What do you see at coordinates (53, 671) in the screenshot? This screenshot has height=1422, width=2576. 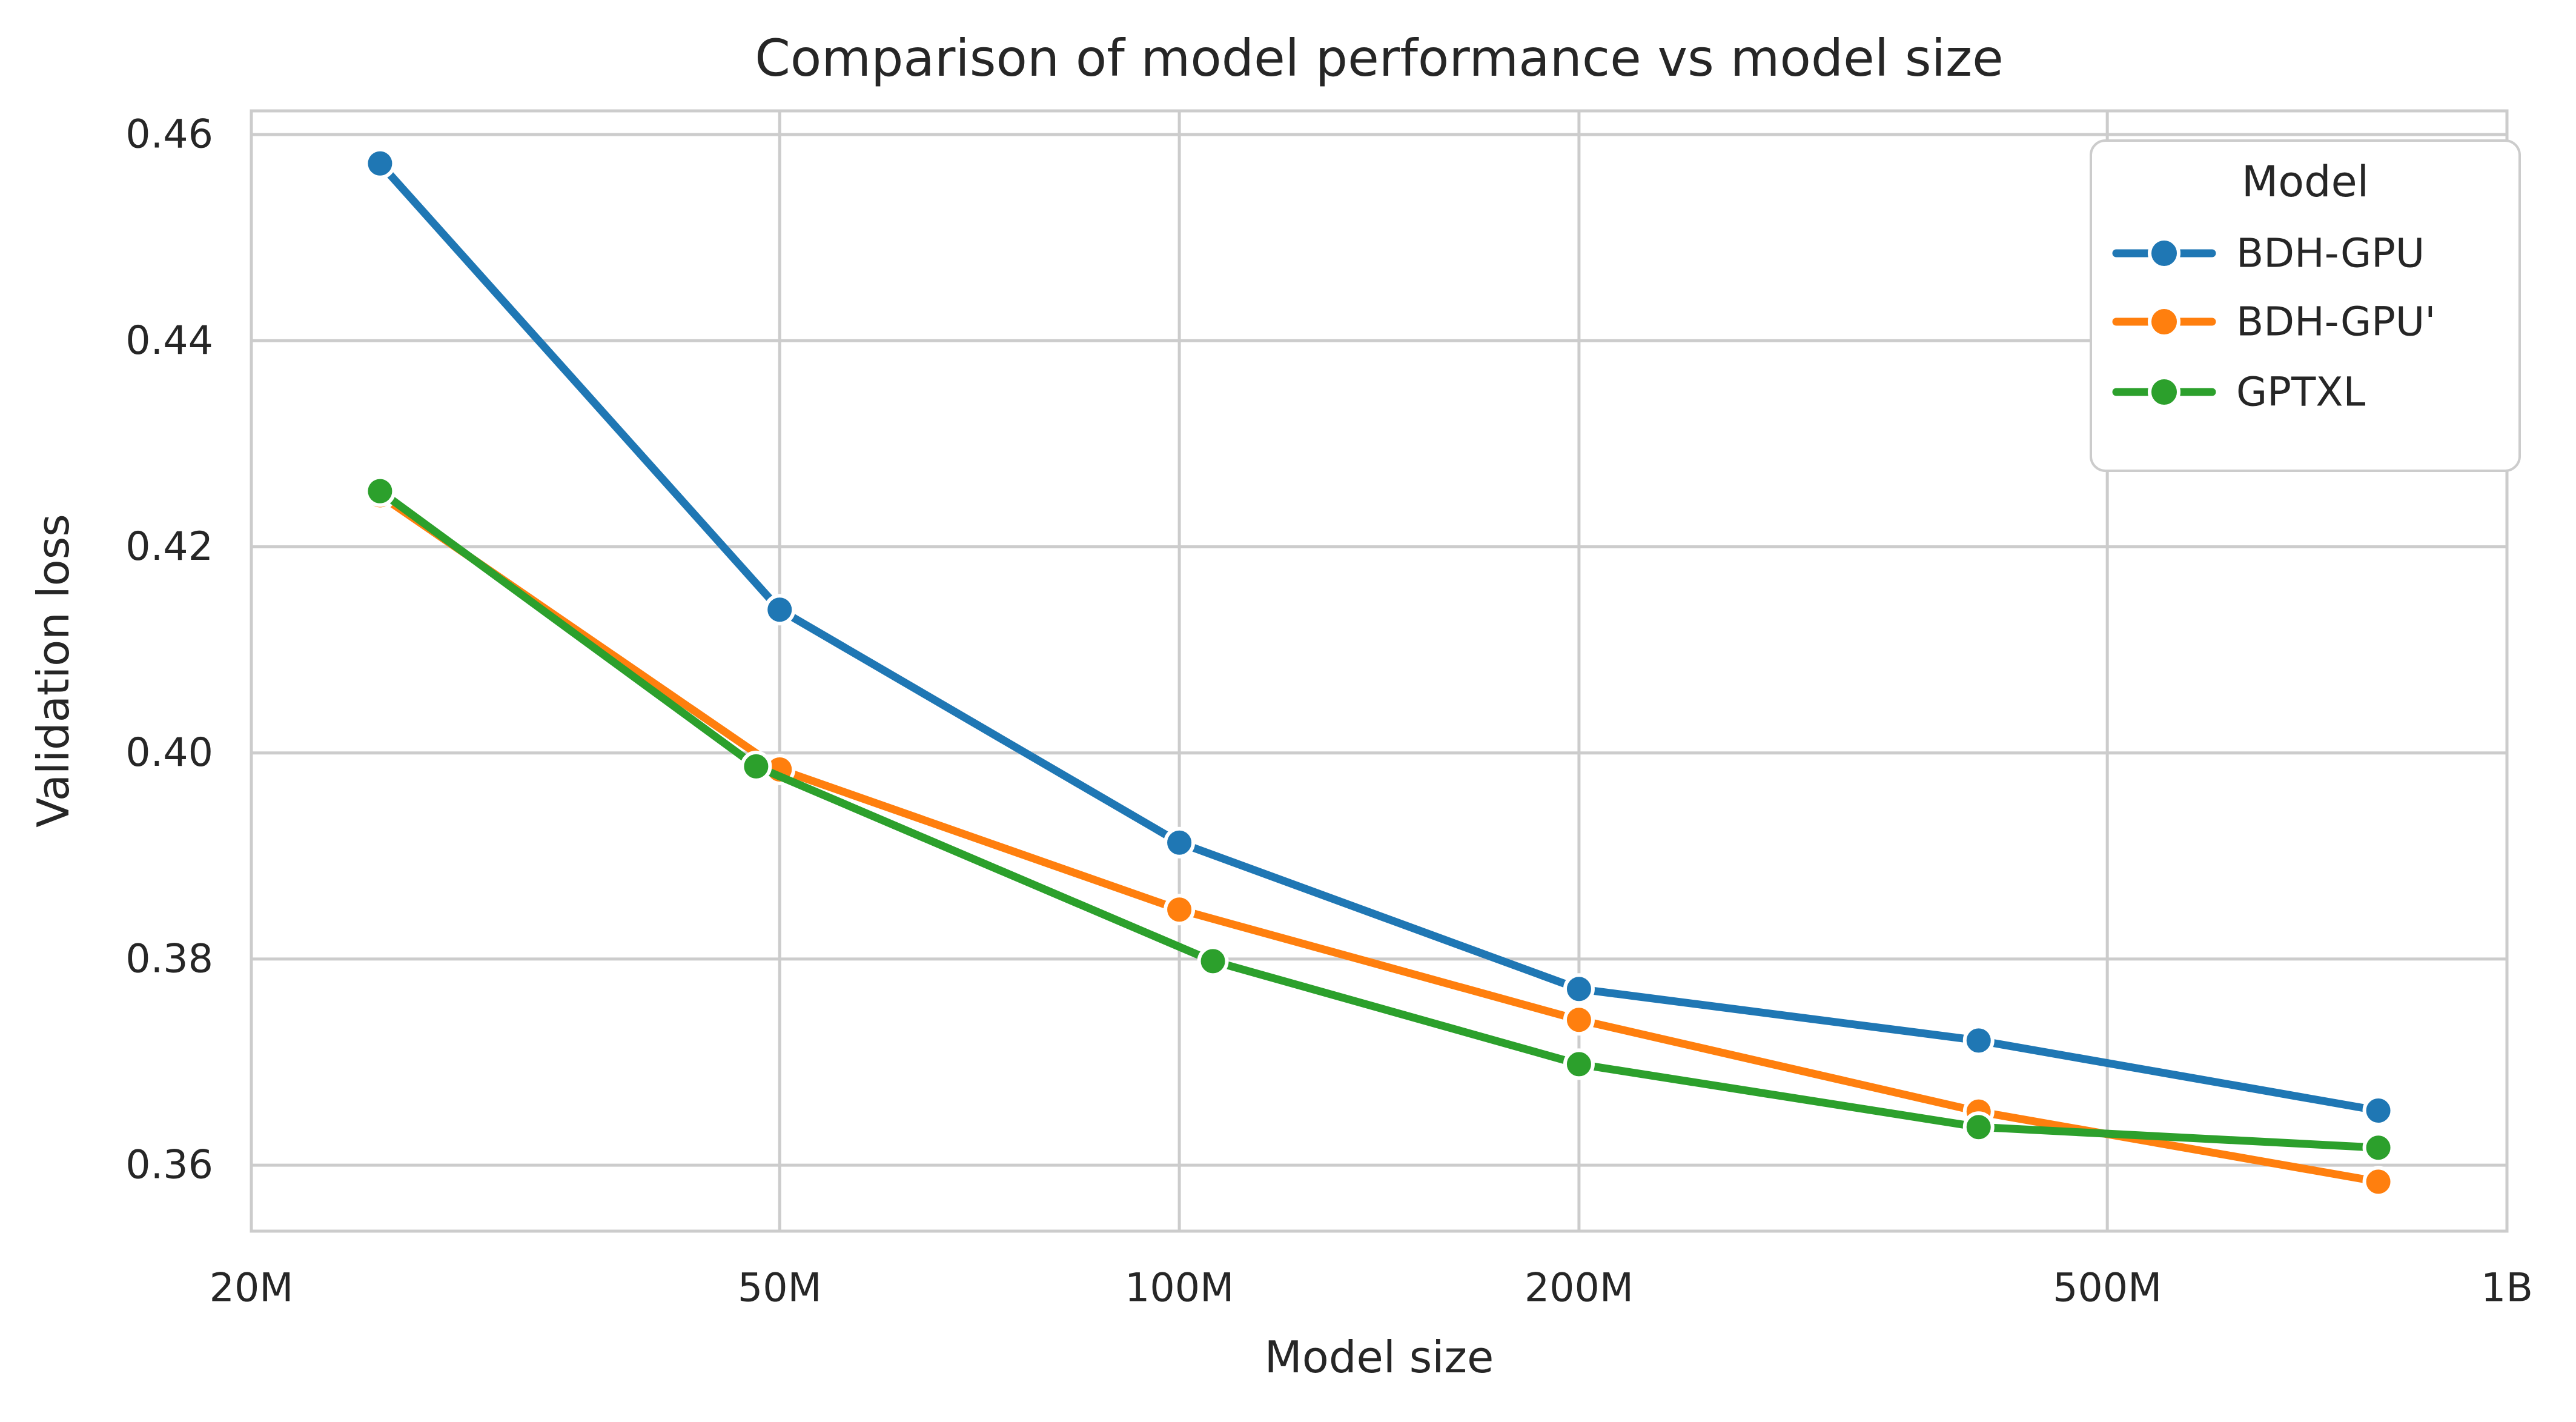 I see `y-axis-label: Validation loss` at bounding box center [53, 671].